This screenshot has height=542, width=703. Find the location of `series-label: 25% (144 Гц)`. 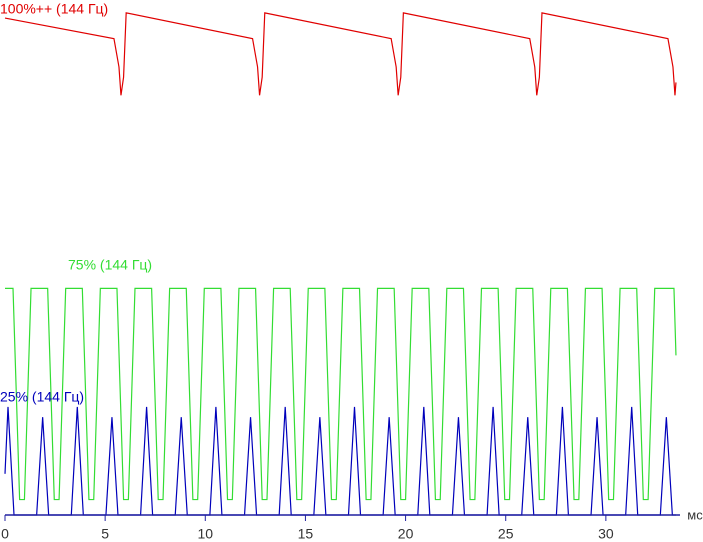

series-label: 25% (144 Гц) is located at coordinates (42, 397).